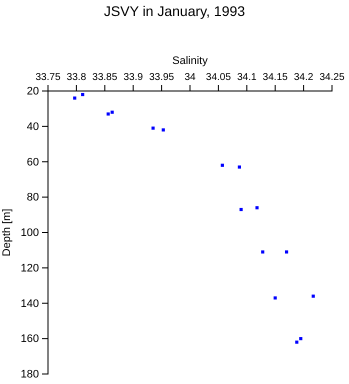  Describe the element at coordinates (7, 232) in the screenshot. I see `y-axis-title: Depth [m]` at that location.